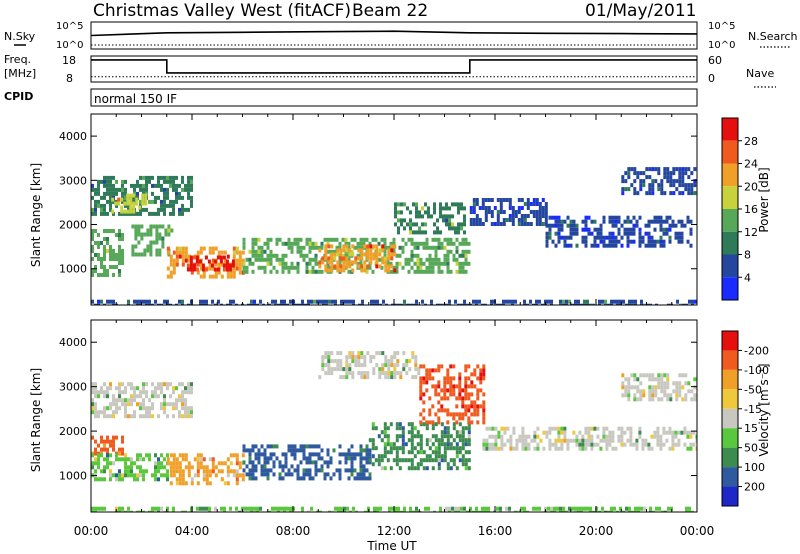 This screenshot has height=554, width=800. What do you see at coordinates (754, 487) in the screenshot?
I see `velocity-colorbar-tick-label: 200` at bounding box center [754, 487].